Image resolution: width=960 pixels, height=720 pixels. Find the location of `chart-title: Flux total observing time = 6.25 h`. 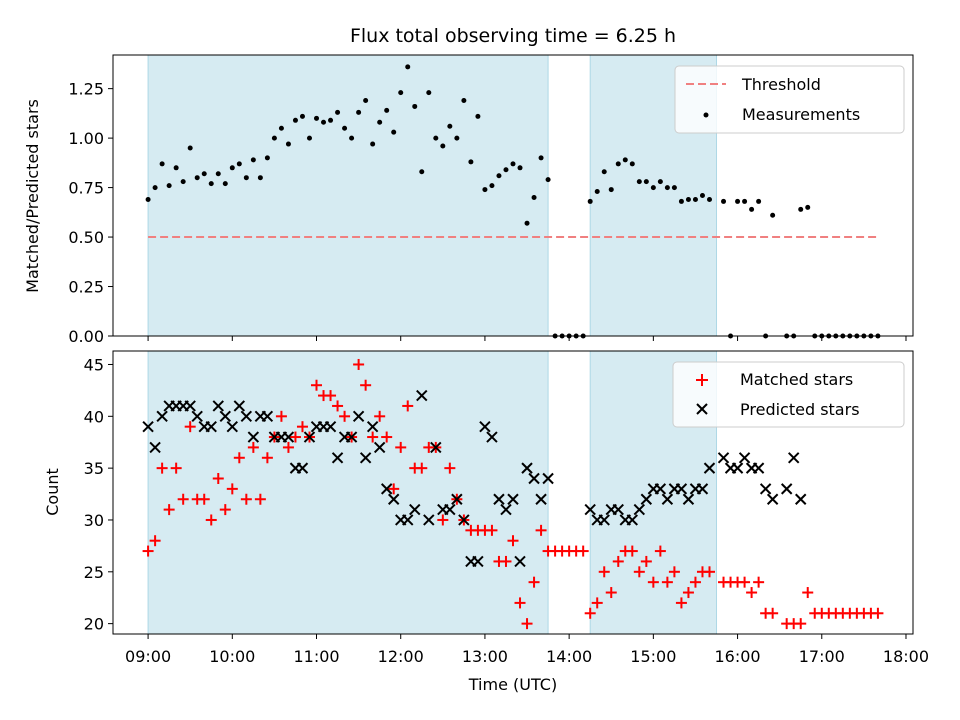

chart-title: Flux total observing time = 6.25 h is located at coordinates (513, 36).